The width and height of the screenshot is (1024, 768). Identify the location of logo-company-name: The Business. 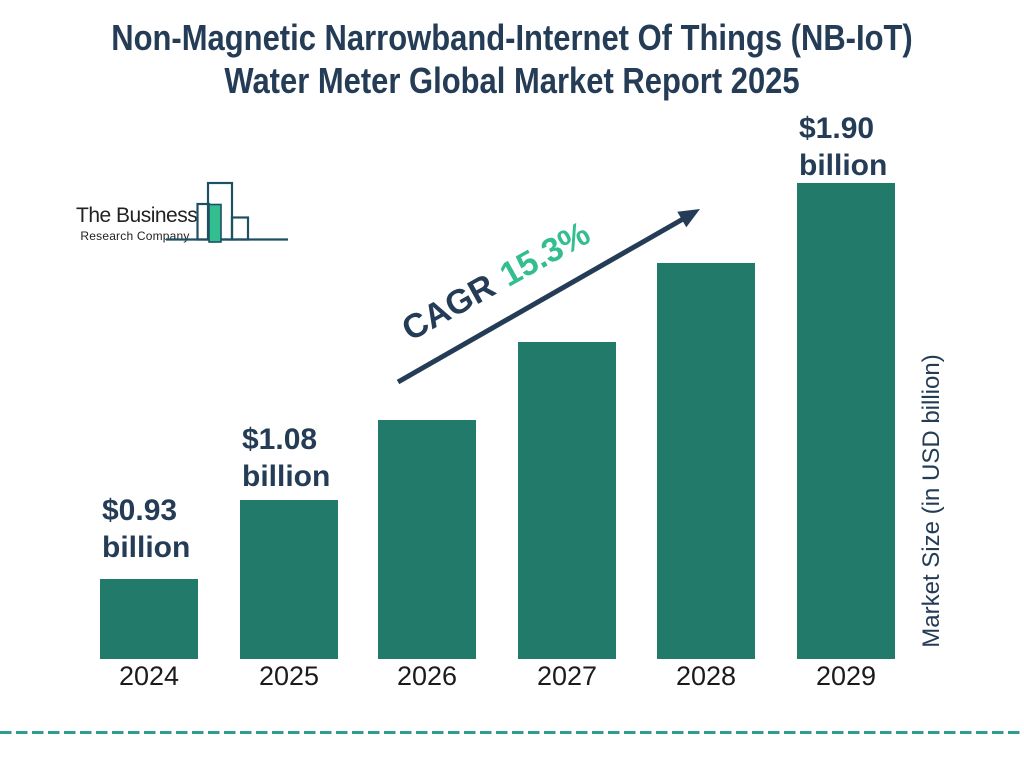
(137, 215).